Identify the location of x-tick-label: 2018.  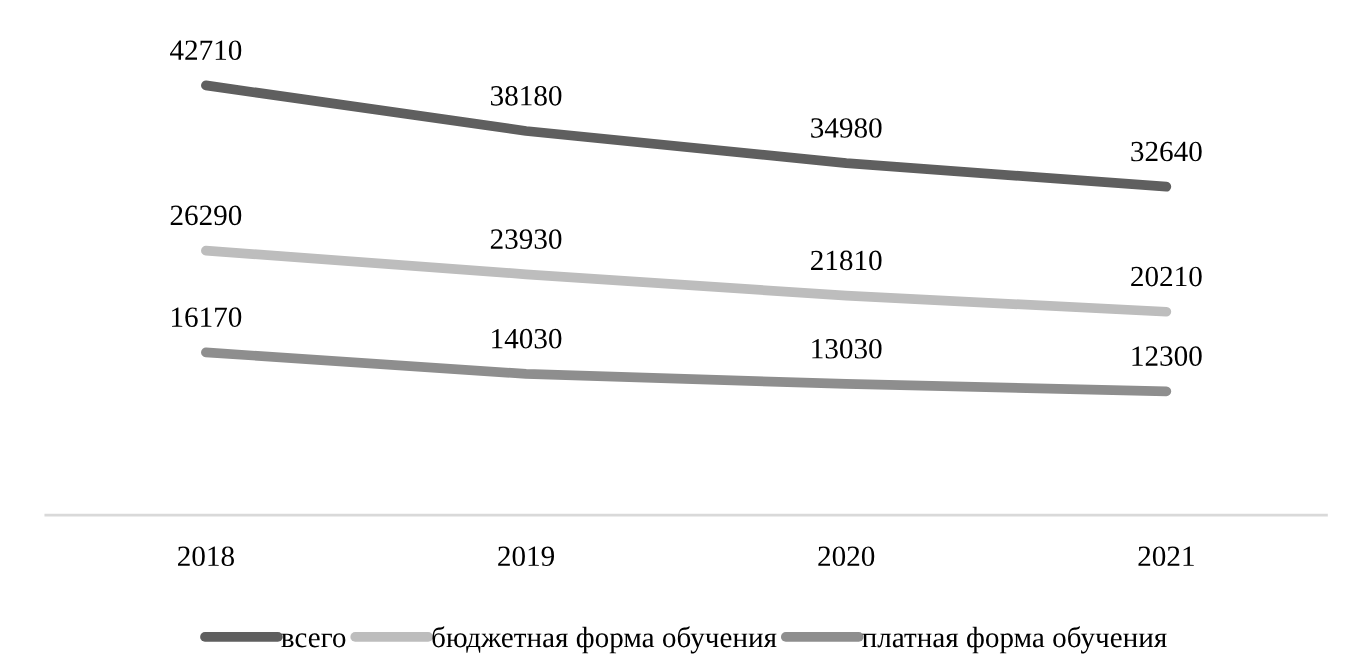
(206, 556).